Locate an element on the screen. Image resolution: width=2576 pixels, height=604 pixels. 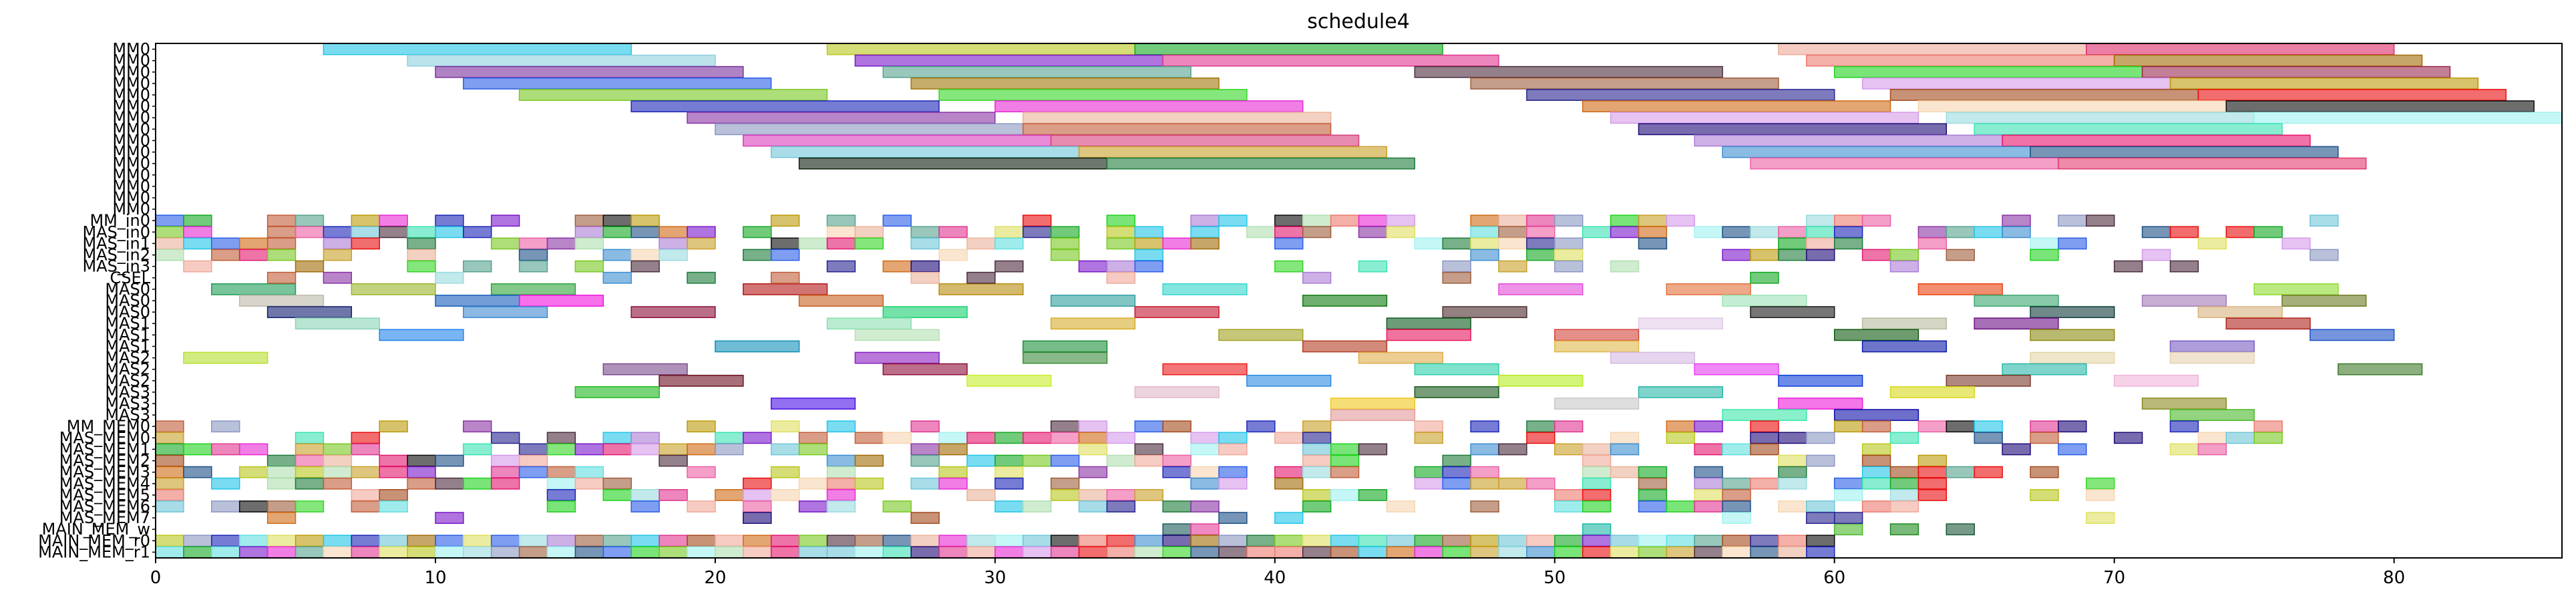
y-tick-label: MAS2 is located at coordinates (128, 381).